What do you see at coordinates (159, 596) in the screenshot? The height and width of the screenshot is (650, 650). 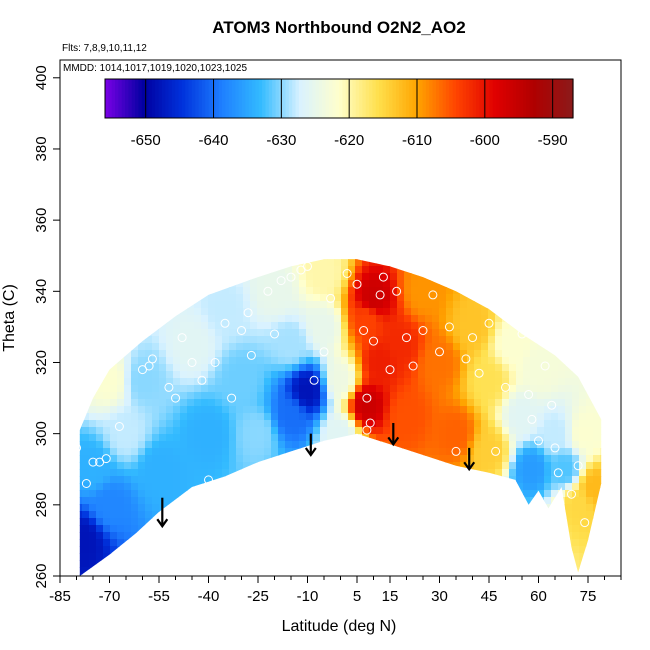 I see `x-tick-label: -55` at bounding box center [159, 596].